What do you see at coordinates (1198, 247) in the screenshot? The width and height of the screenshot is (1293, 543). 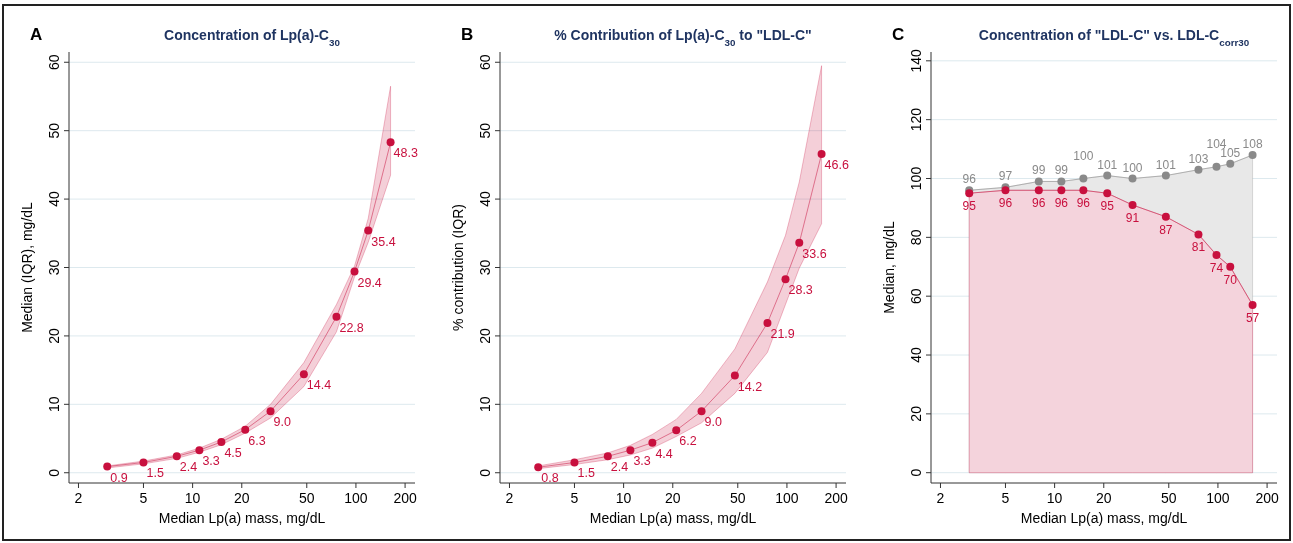 I see `data-label: 81` at bounding box center [1198, 247].